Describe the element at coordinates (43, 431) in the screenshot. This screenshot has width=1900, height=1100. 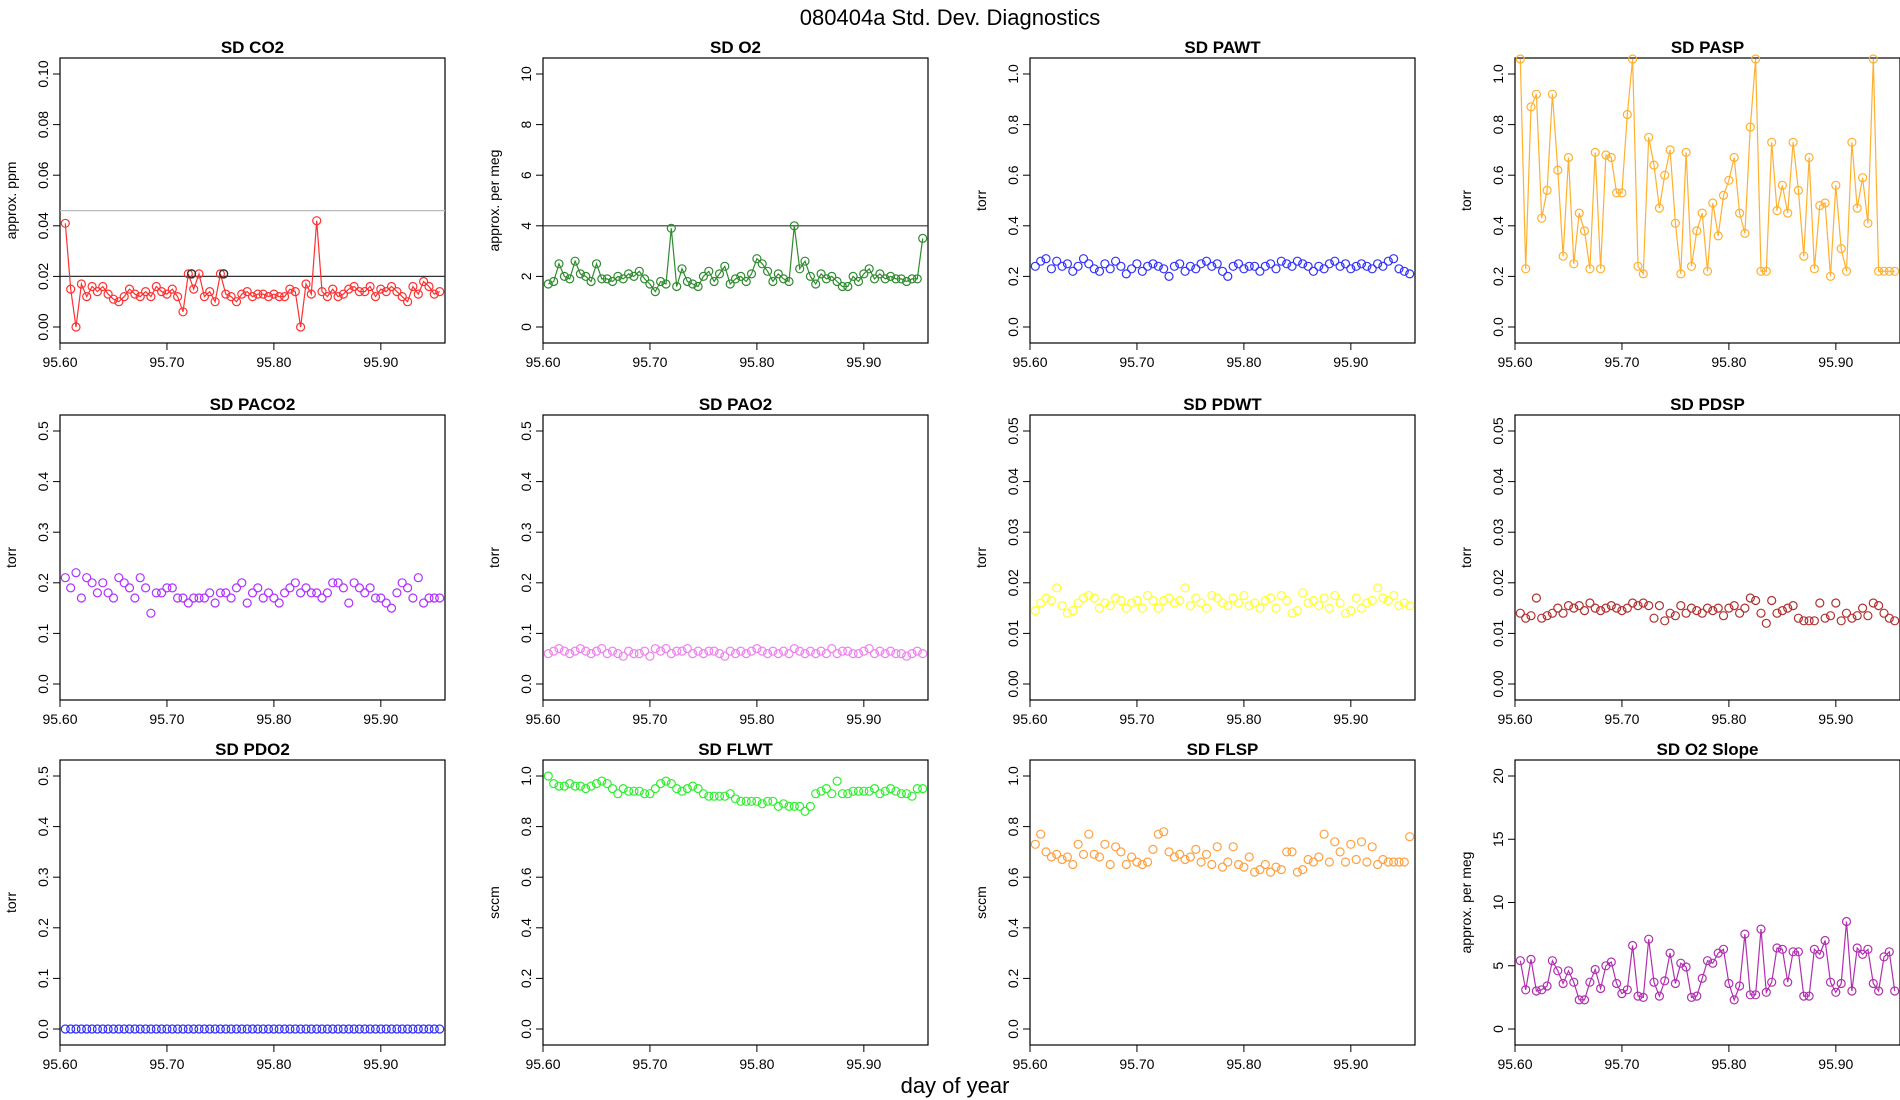
I see `y-tick-label: 0.5` at that location.